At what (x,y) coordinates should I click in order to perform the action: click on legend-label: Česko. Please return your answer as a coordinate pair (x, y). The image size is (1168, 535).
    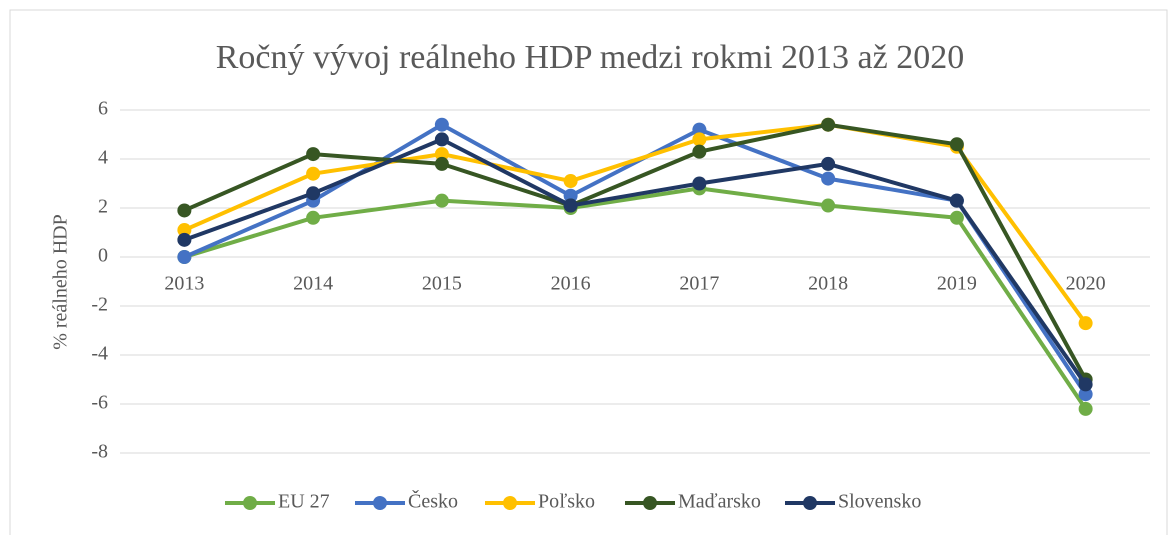
    Looking at the image, I should click on (433, 501).